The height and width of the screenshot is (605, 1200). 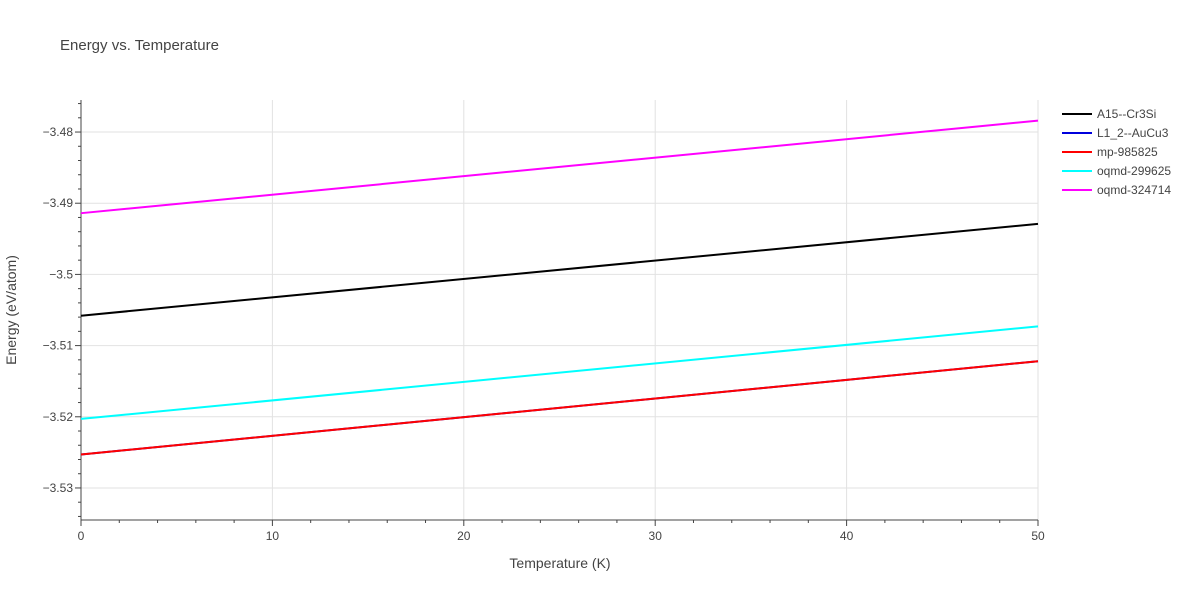 I want to click on x-tick-label: 50, so click(x=1038, y=536).